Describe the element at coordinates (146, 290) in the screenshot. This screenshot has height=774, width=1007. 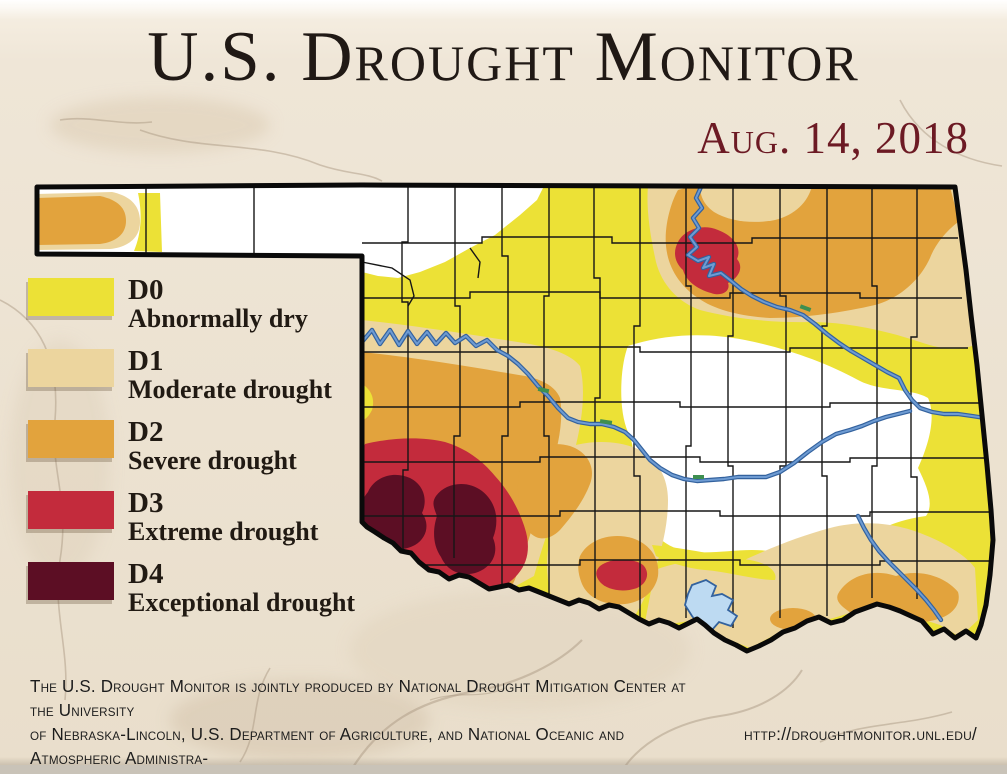
I see `legend-code: D0` at that location.